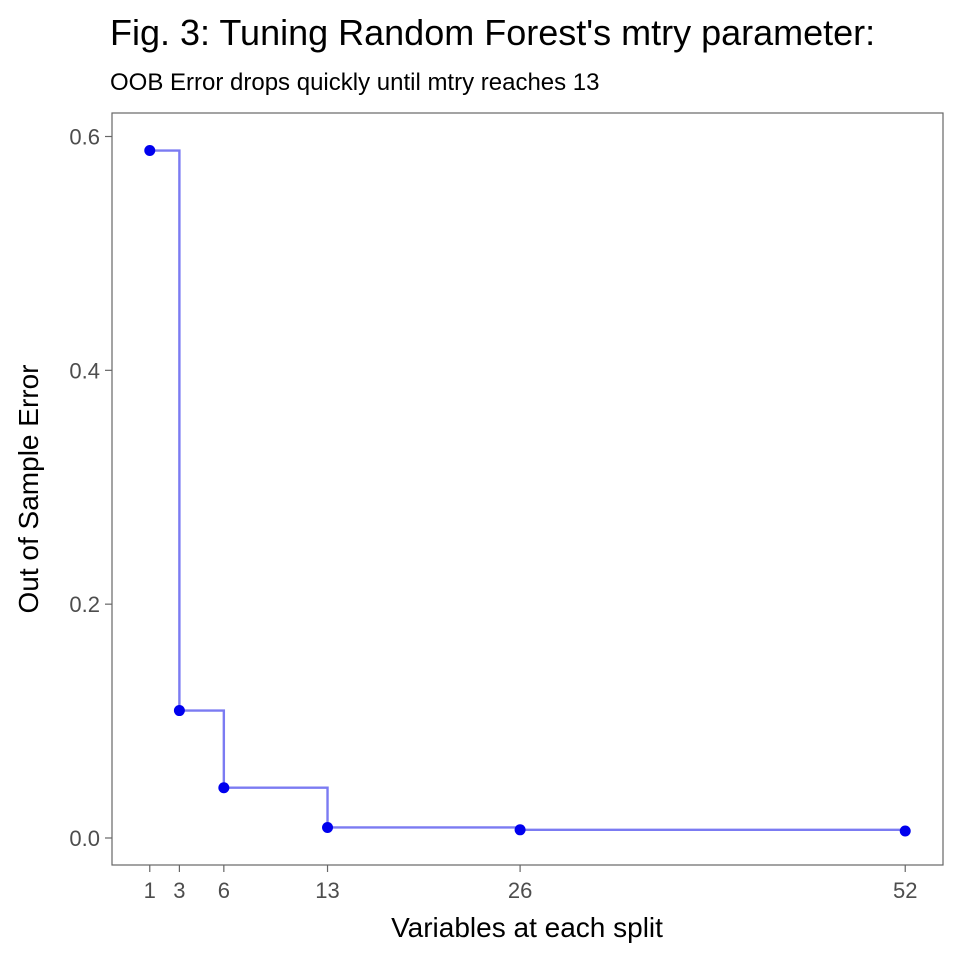 Image resolution: width=960 pixels, height=960 pixels. What do you see at coordinates (224, 890) in the screenshot?
I see `x-tick-label: 6` at bounding box center [224, 890].